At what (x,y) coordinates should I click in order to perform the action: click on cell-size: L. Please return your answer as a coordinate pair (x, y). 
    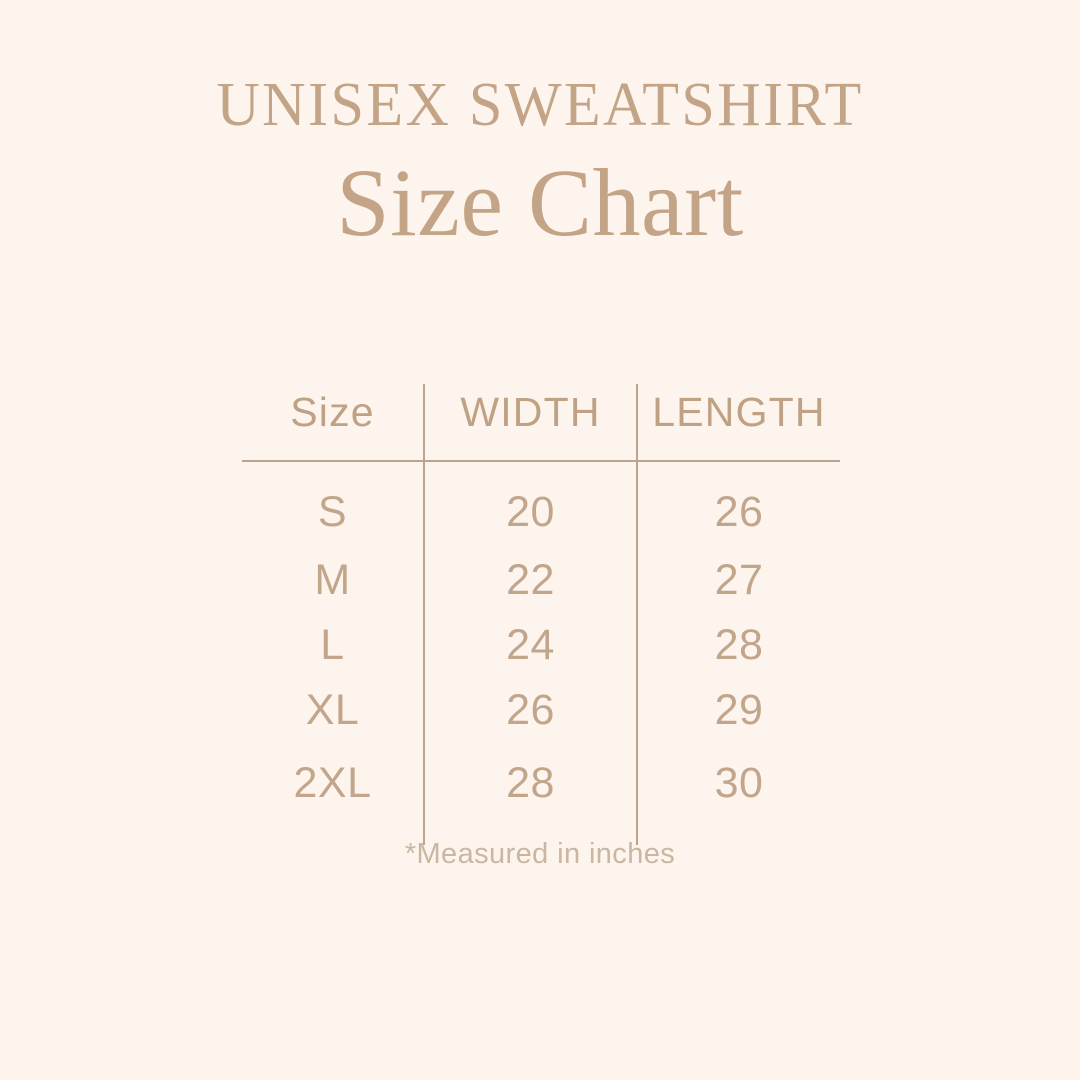
    Looking at the image, I should click on (332, 645).